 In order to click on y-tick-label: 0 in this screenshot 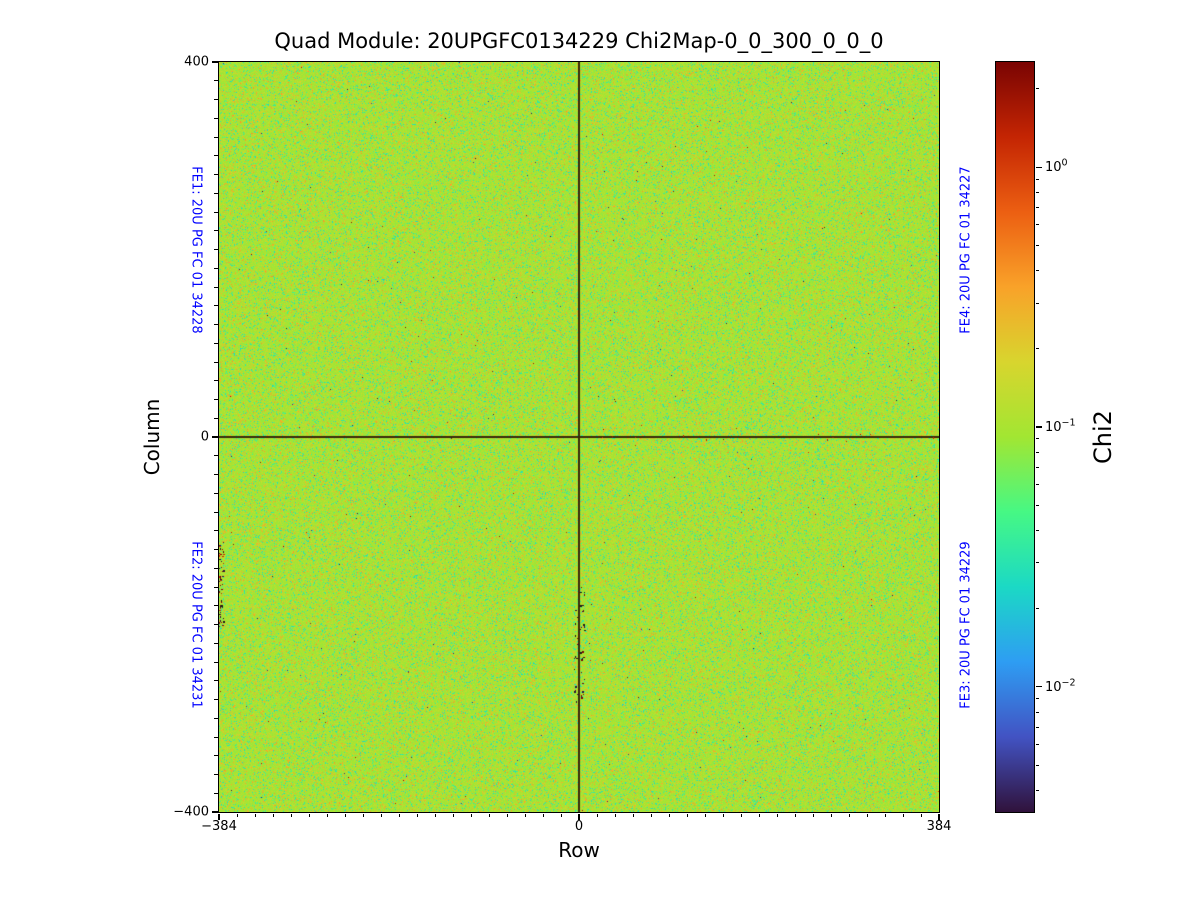, I will do `click(204, 437)`.